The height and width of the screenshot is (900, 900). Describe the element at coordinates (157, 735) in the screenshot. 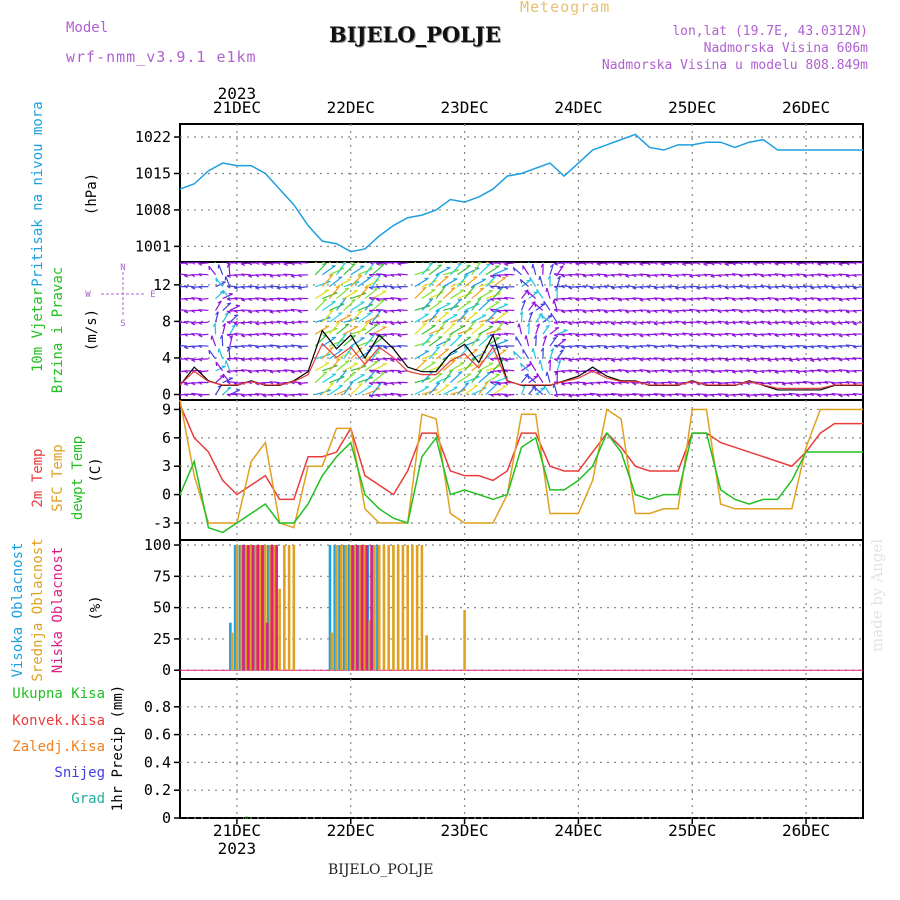

I see `ytick-label-4-3: 0.6` at that location.